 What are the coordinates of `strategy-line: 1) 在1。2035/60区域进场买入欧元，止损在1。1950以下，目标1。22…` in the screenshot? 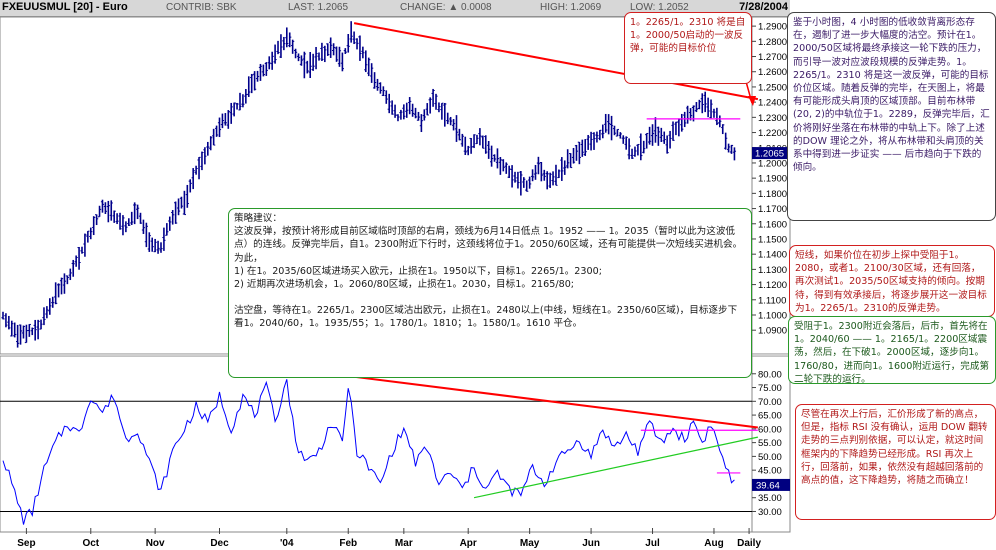 It's located at (418, 271).